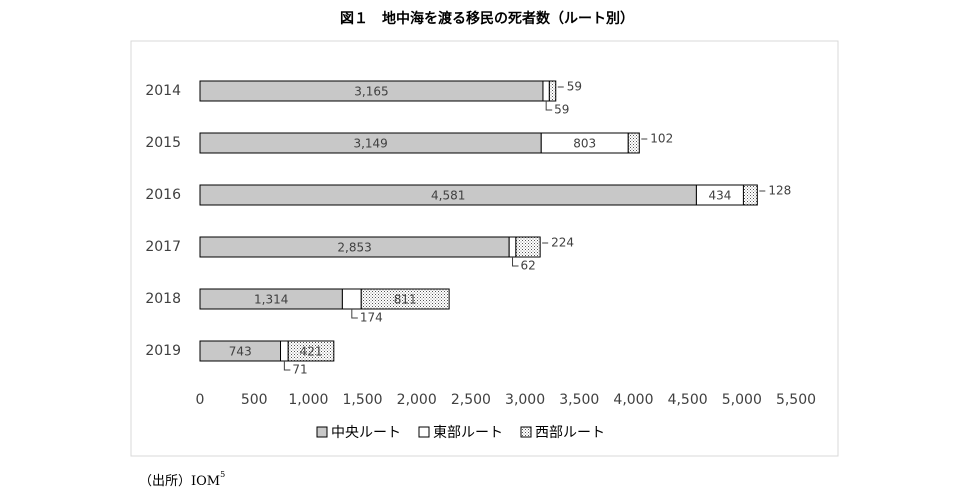 Image resolution: width=975 pixels, height=499 pixels. I want to click on x-tick-label: 500, so click(254, 400).